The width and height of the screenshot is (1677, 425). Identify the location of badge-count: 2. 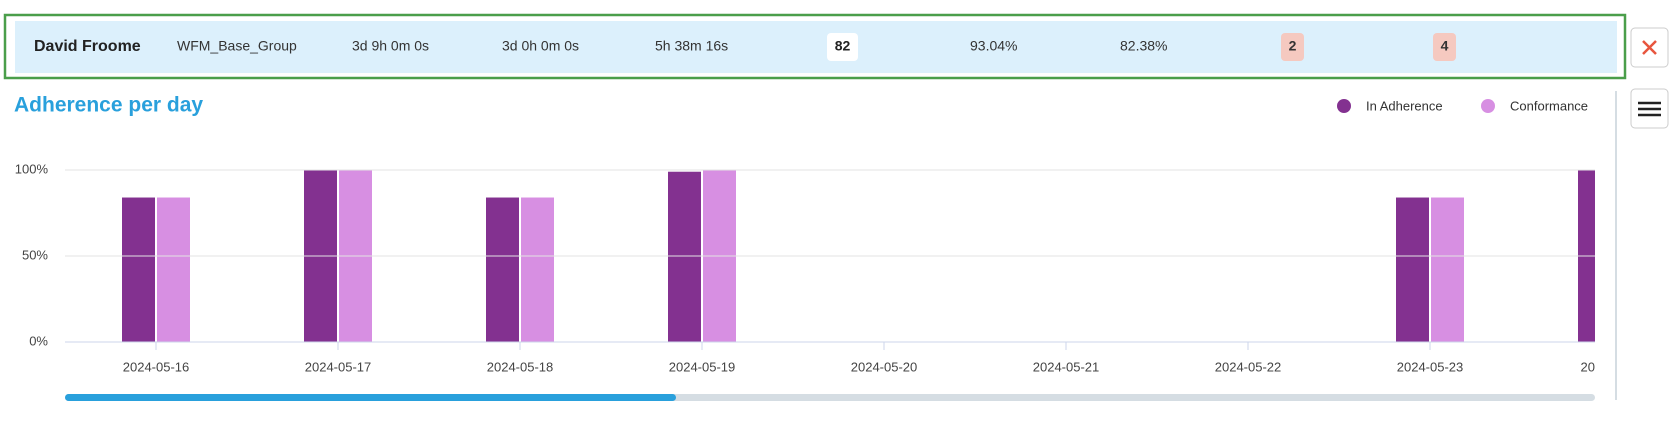
(1293, 46).